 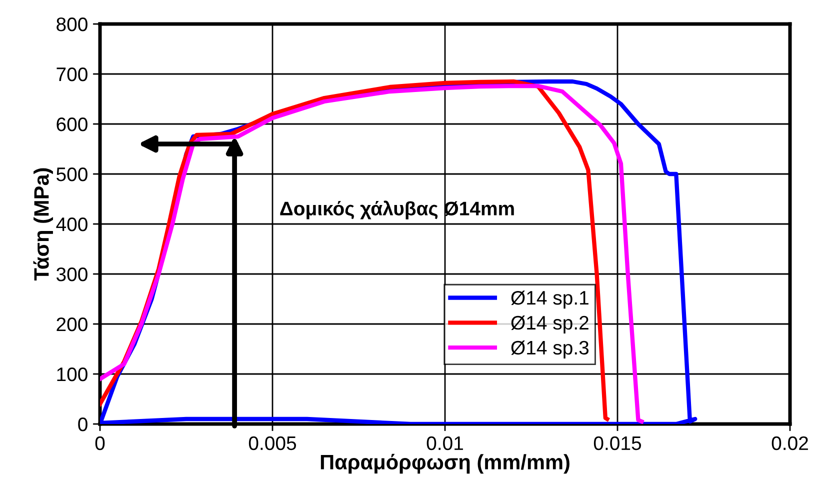 What do you see at coordinates (72, 74) in the screenshot?
I see `y-tick-label: 700` at bounding box center [72, 74].